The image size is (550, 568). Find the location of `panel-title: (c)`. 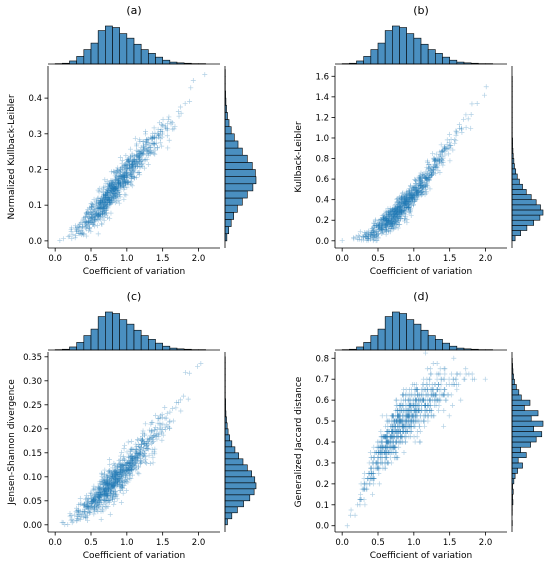

panel-title: (c) is located at coordinates (134, 296).